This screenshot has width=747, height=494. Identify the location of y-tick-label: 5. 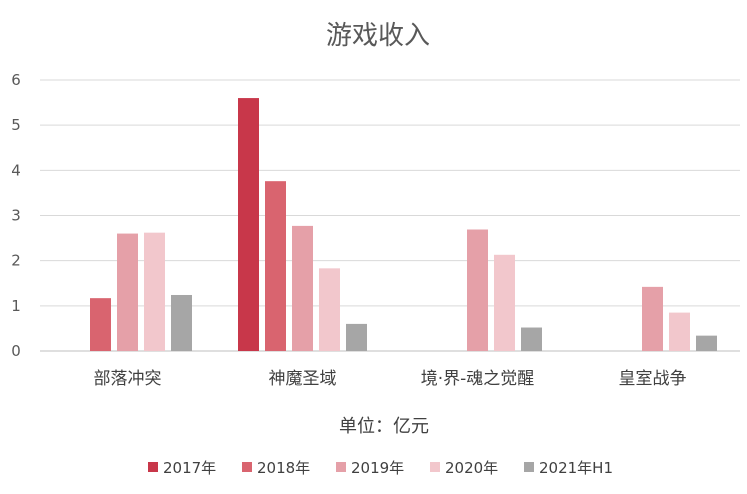
(16, 125).